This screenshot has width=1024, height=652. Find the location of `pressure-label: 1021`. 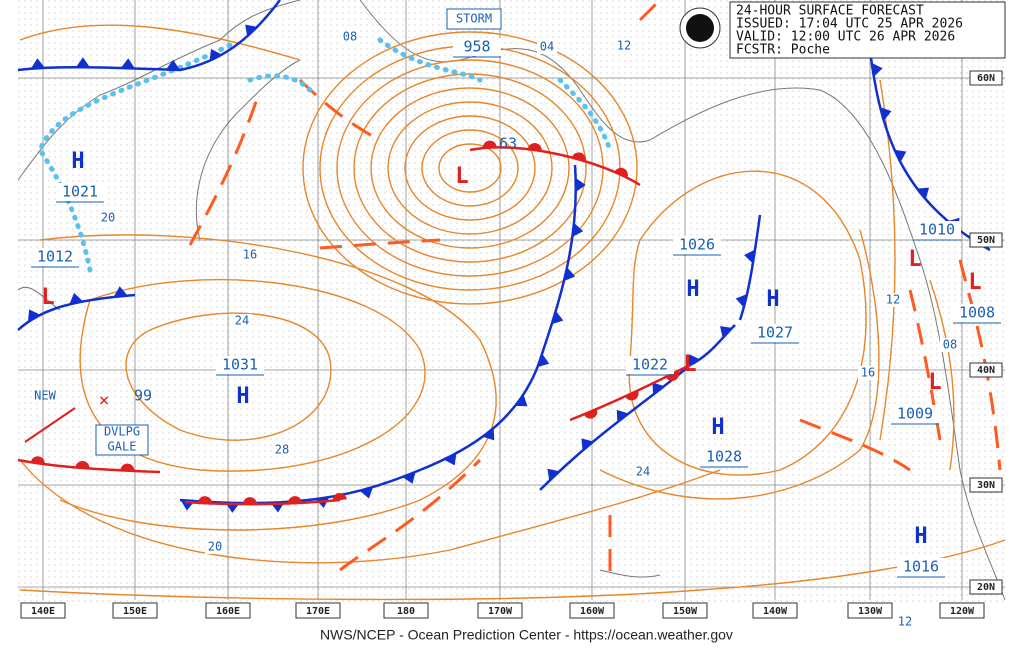

pressure-label: 1021 is located at coordinates (80, 192).